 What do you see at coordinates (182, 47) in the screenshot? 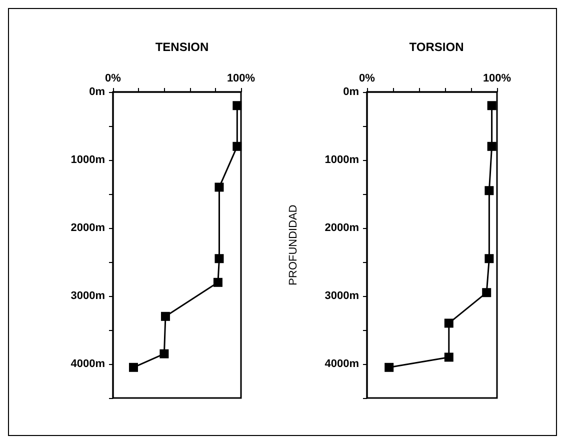
I see `chart-title: TENSION` at bounding box center [182, 47].